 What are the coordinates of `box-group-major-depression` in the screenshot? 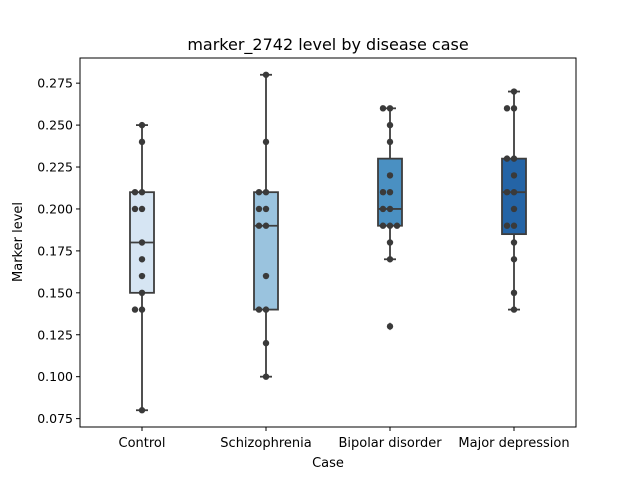 It's located at (514, 200).